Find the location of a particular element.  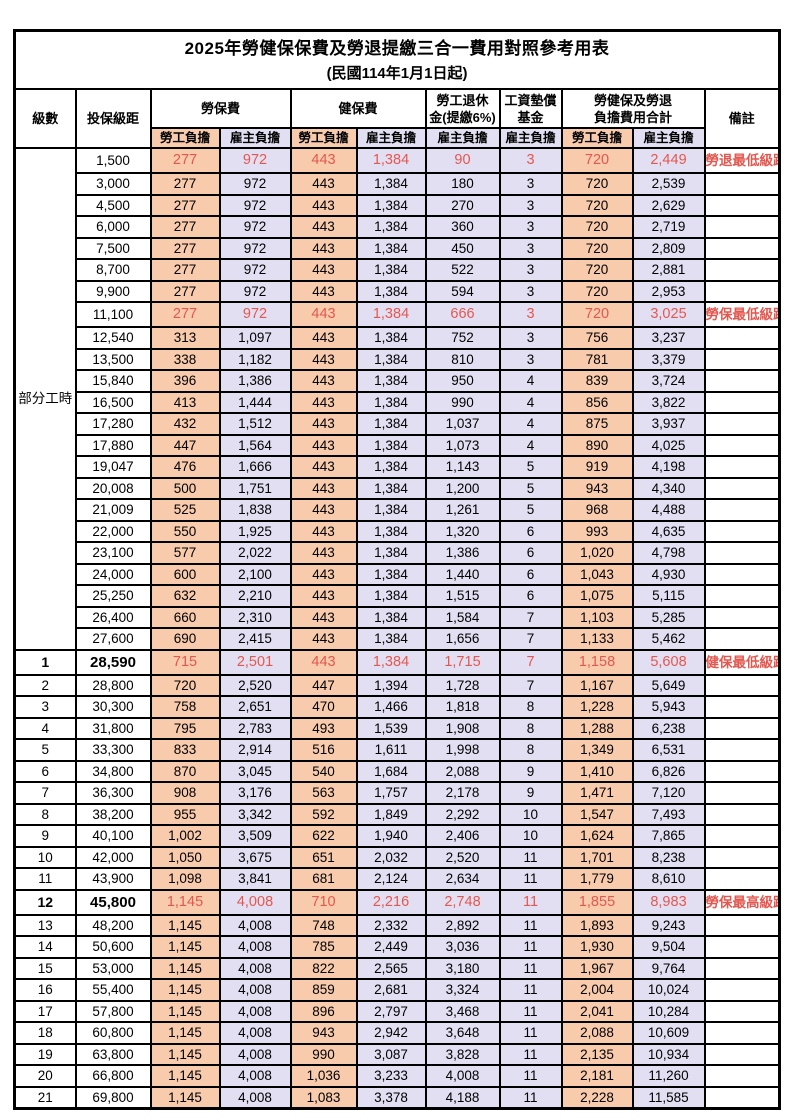

header-total: 勞健保及勞退 負擔費用合計 is located at coordinates (633, 108).